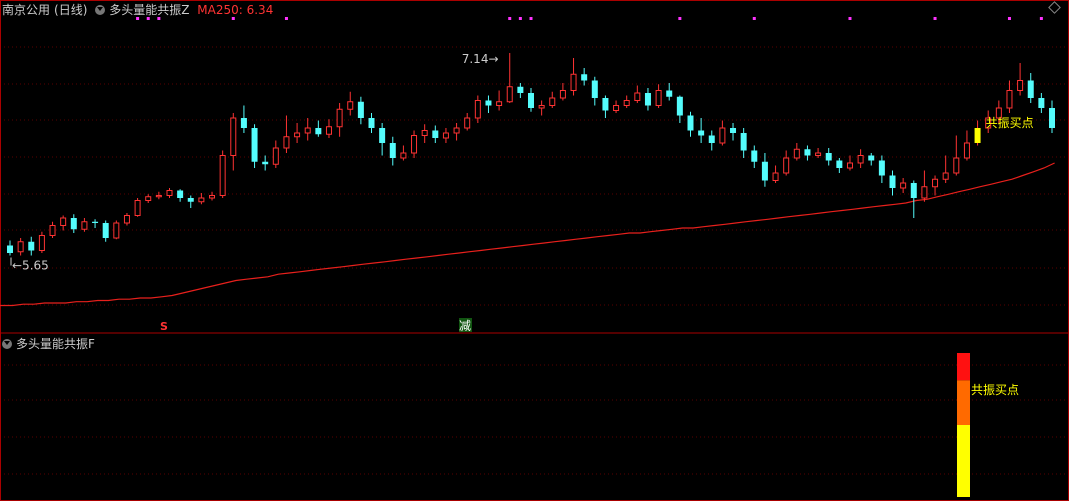 The image size is (1069, 501). I want to click on indicator-name: 多头量能共振Z, so click(149, 10).